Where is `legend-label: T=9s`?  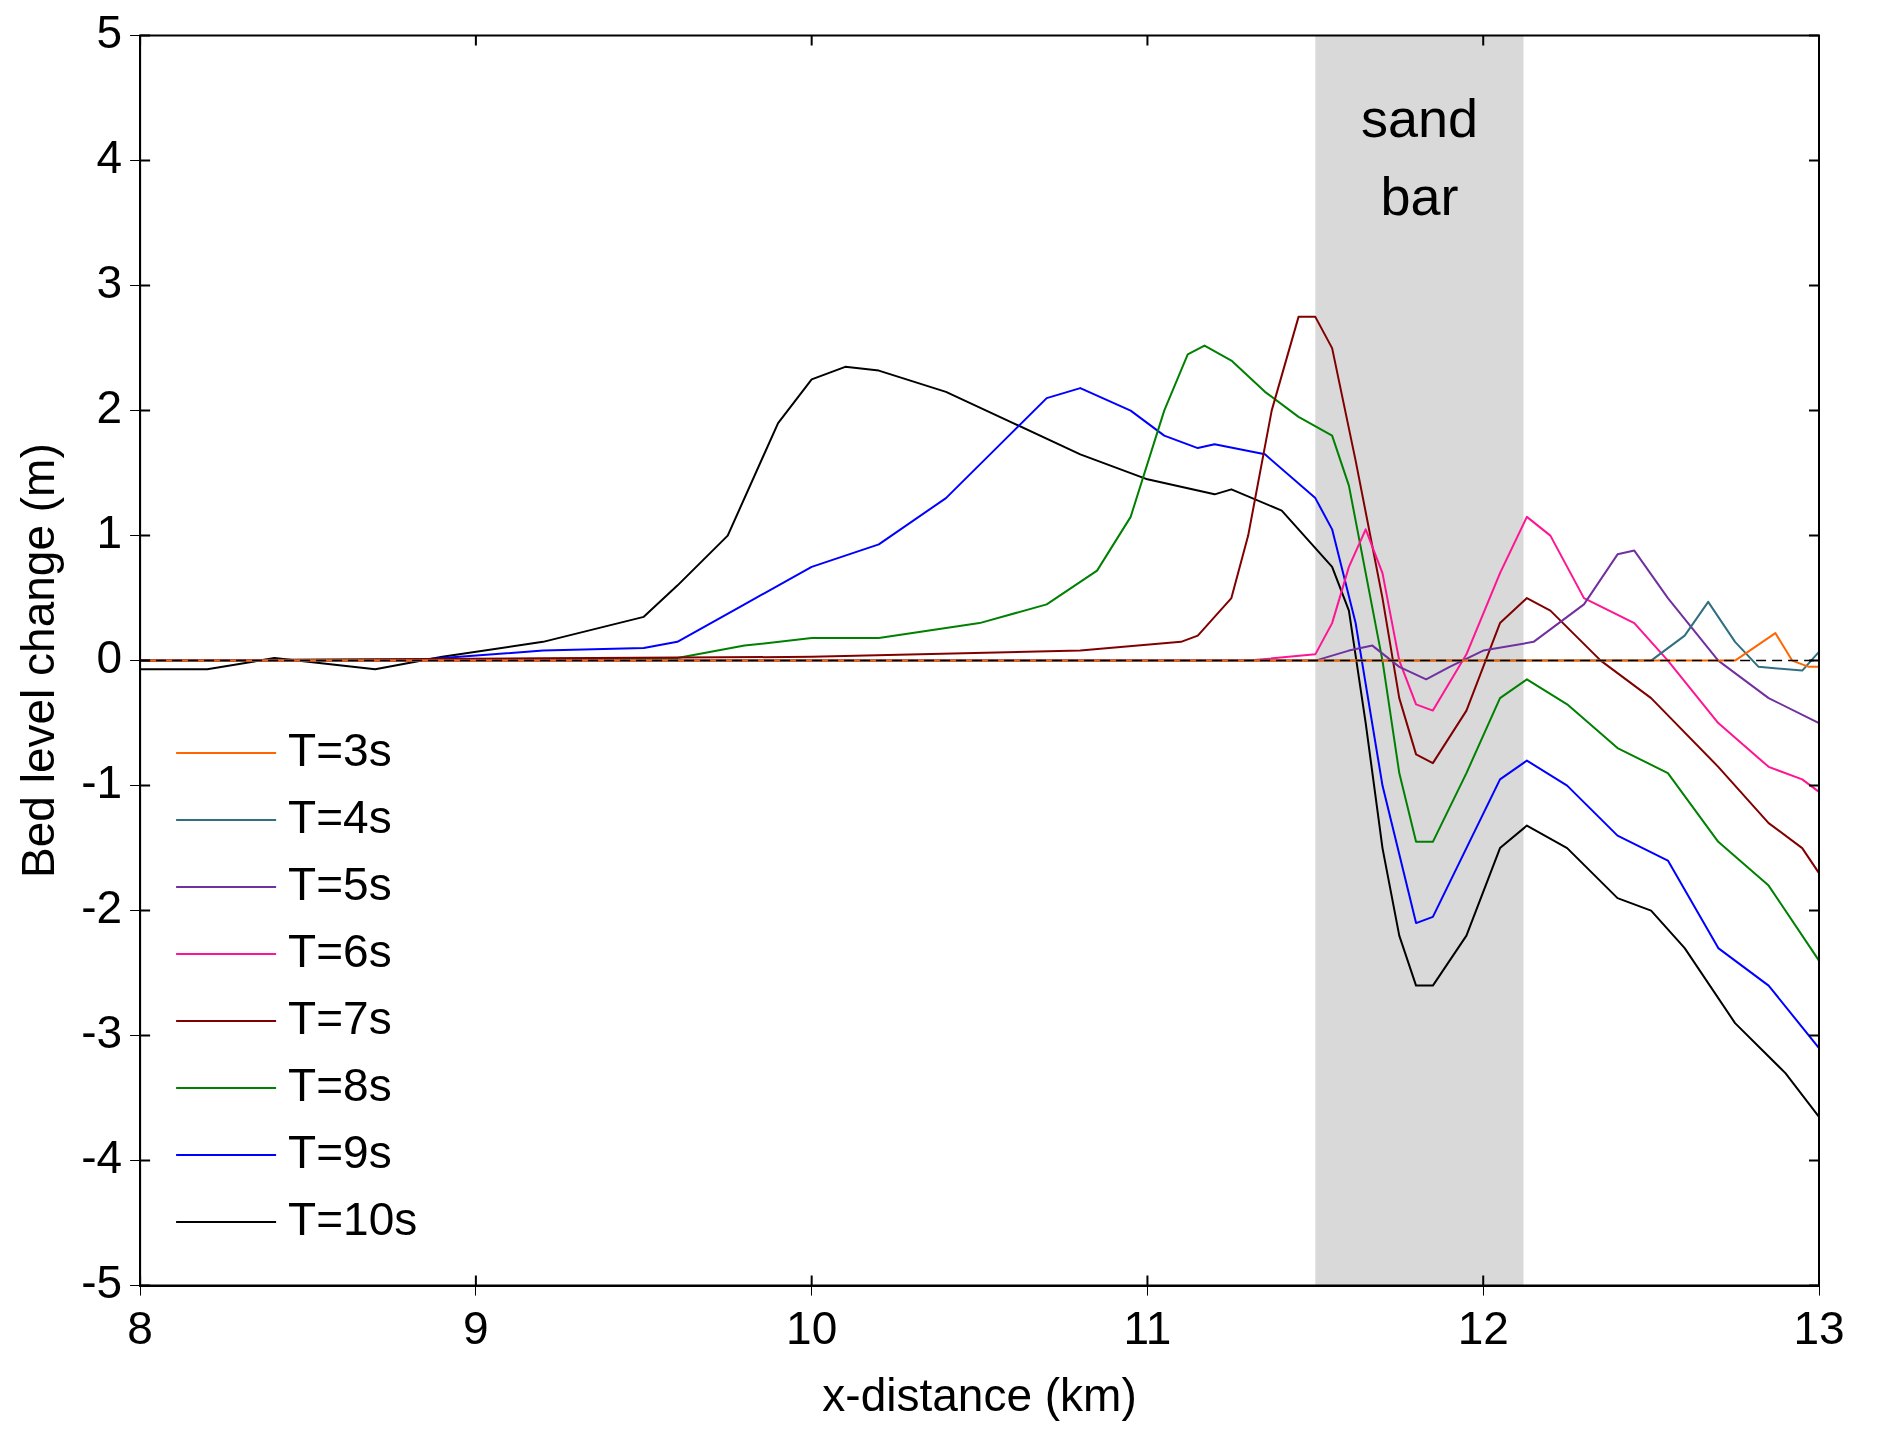
legend-label: T=9s is located at coordinates (340, 1151).